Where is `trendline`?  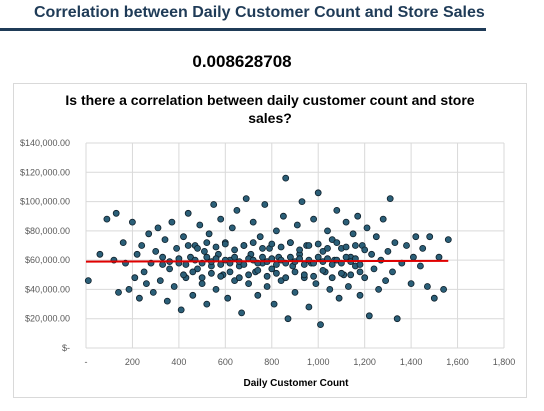
trendline is located at coordinates (267, 261).